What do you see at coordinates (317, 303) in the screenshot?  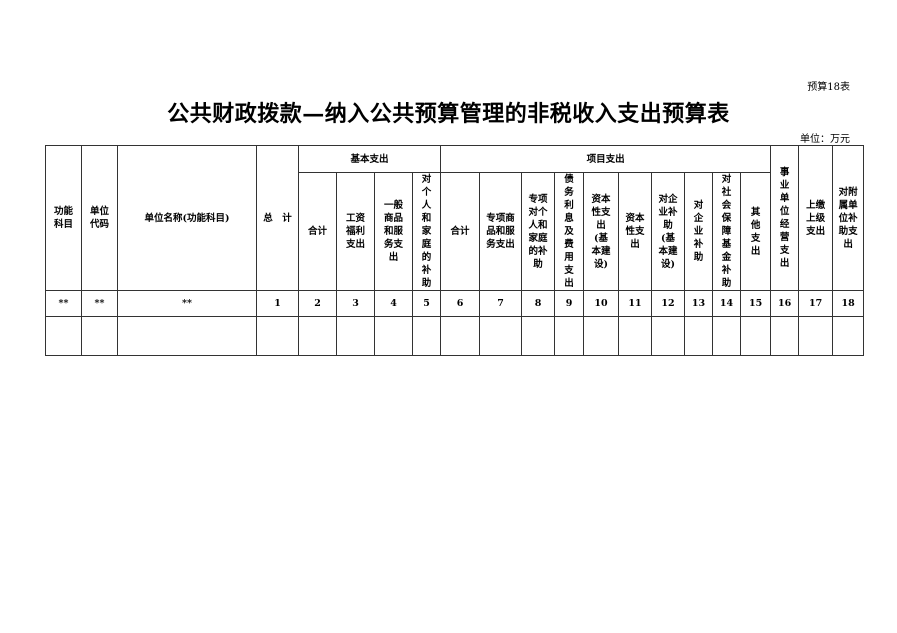 I see `index-cell: 2` at bounding box center [317, 303].